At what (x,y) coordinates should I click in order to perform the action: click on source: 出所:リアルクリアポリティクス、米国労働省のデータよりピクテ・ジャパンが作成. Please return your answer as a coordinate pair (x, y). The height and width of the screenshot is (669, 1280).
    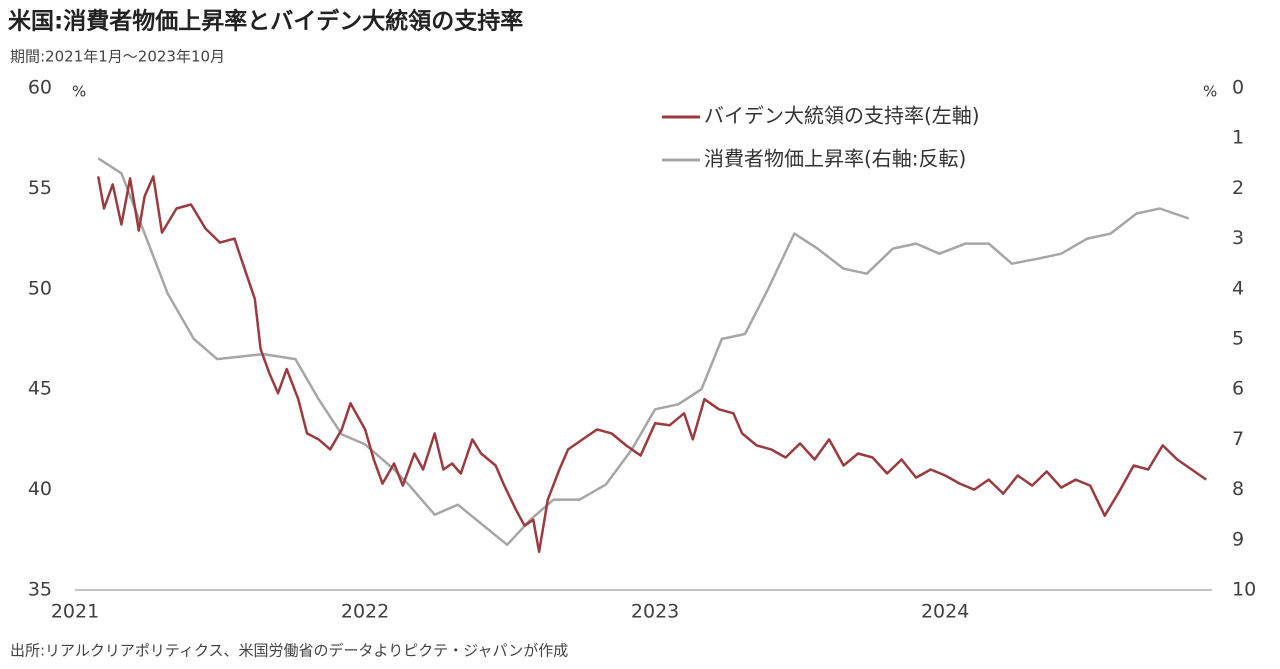
    Looking at the image, I should click on (289, 651).